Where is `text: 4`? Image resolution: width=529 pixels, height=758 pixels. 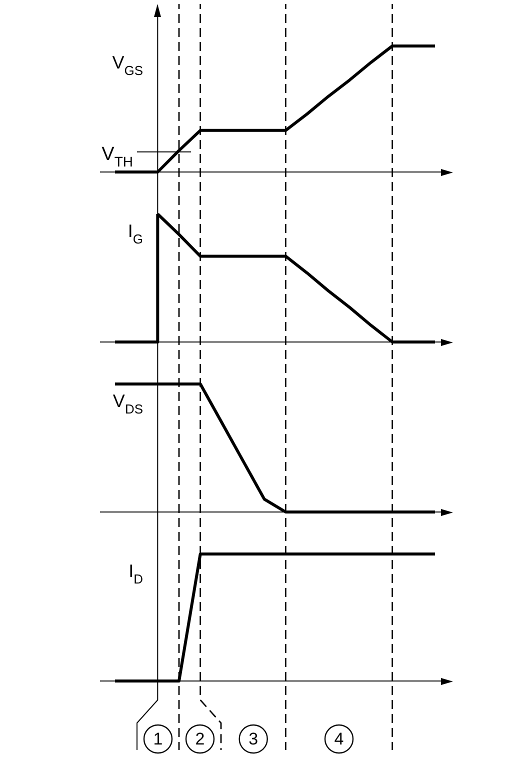 text: 4 is located at coordinates (339, 739).